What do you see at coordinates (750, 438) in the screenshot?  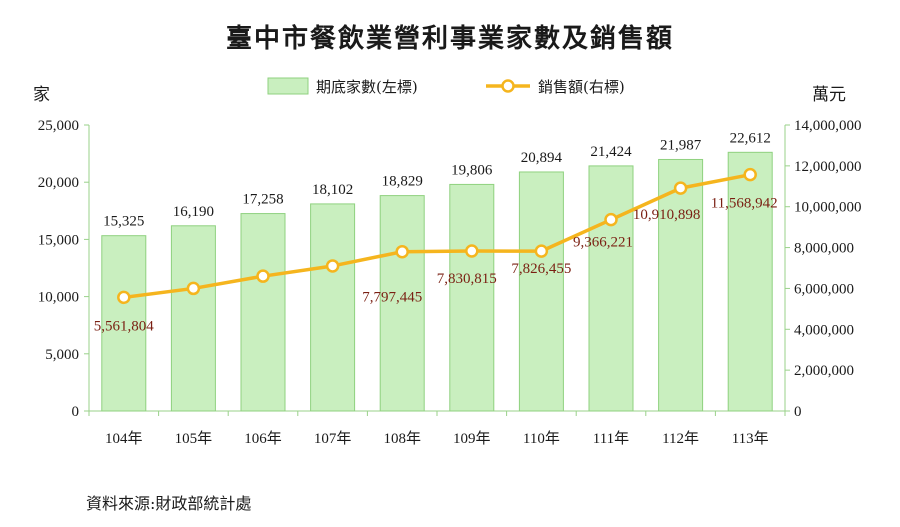 I see `x-tick-label: 113年` at bounding box center [750, 438].